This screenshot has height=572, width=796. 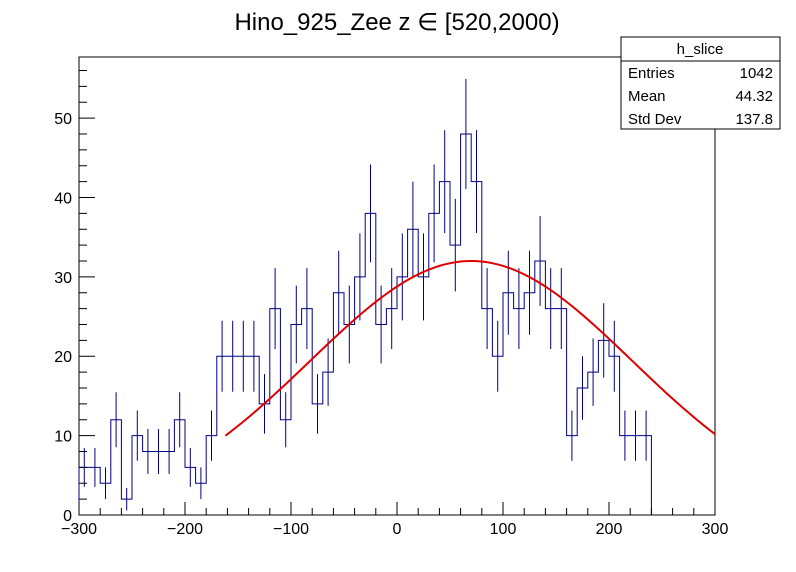 I want to click on y-tick-label: 30, so click(x=63, y=278).